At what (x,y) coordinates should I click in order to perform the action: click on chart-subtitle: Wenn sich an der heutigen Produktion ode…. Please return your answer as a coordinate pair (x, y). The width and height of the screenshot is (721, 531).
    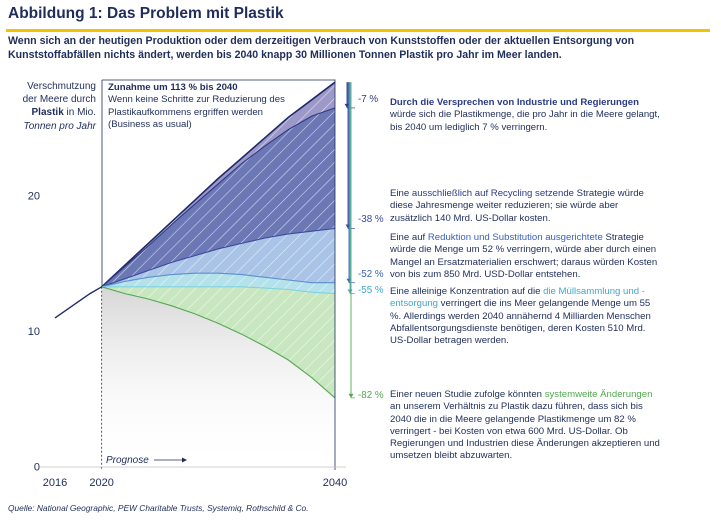
    Looking at the image, I should click on (321, 48).